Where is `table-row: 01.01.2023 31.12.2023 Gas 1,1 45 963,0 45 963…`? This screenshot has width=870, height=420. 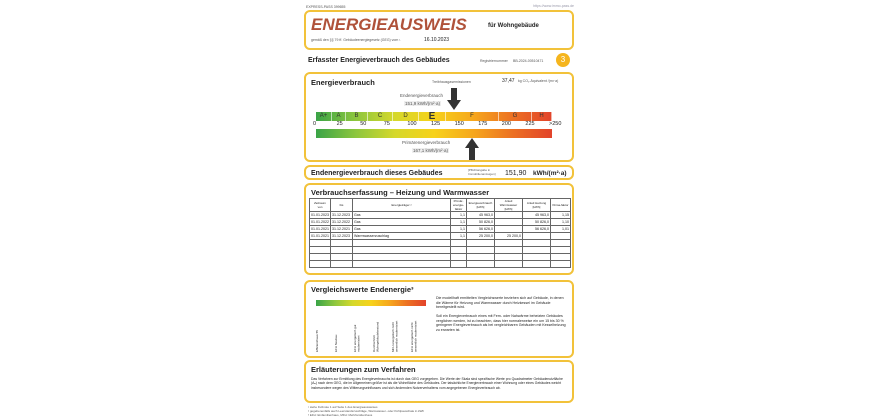 table-row: 01.01.2023 31.12.2023 Gas 1,1 45 963,0 45 963… is located at coordinates (440, 215).